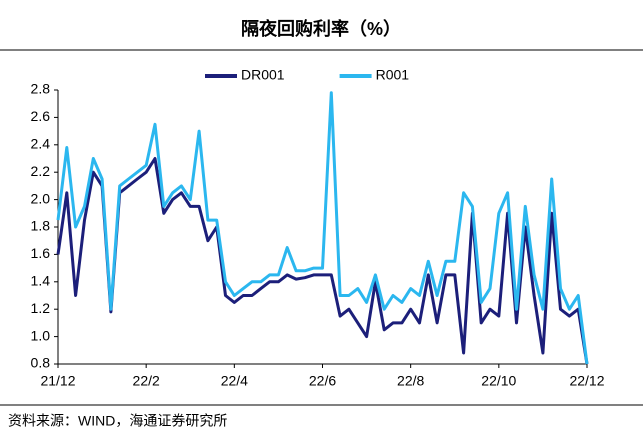 This screenshot has height=438, width=643. What do you see at coordinates (321, 28) in the screenshot?
I see `chart-title: 隔夜回购利率（%）` at bounding box center [321, 28].